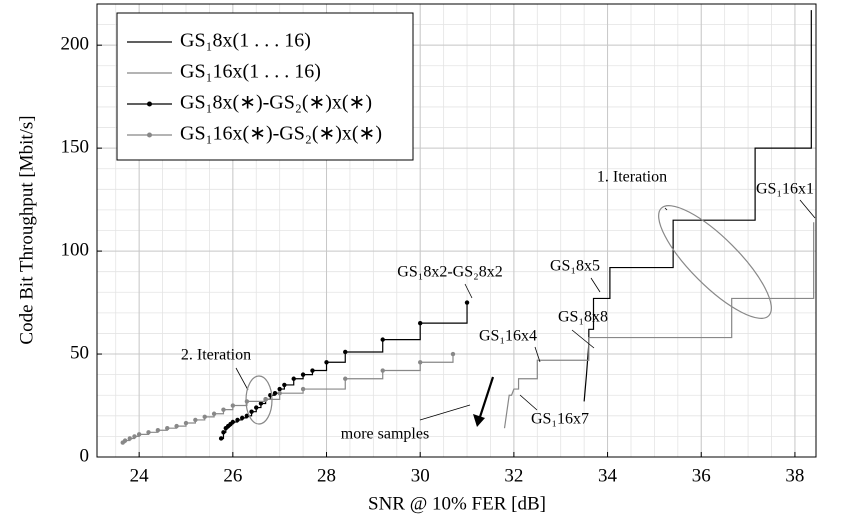 Image resolution: width=844 pixels, height=527 pixels. What do you see at coordinates (420, 475) in the screenshot?
I see `x-tick-label: 30` at bounding box center [420, 475].